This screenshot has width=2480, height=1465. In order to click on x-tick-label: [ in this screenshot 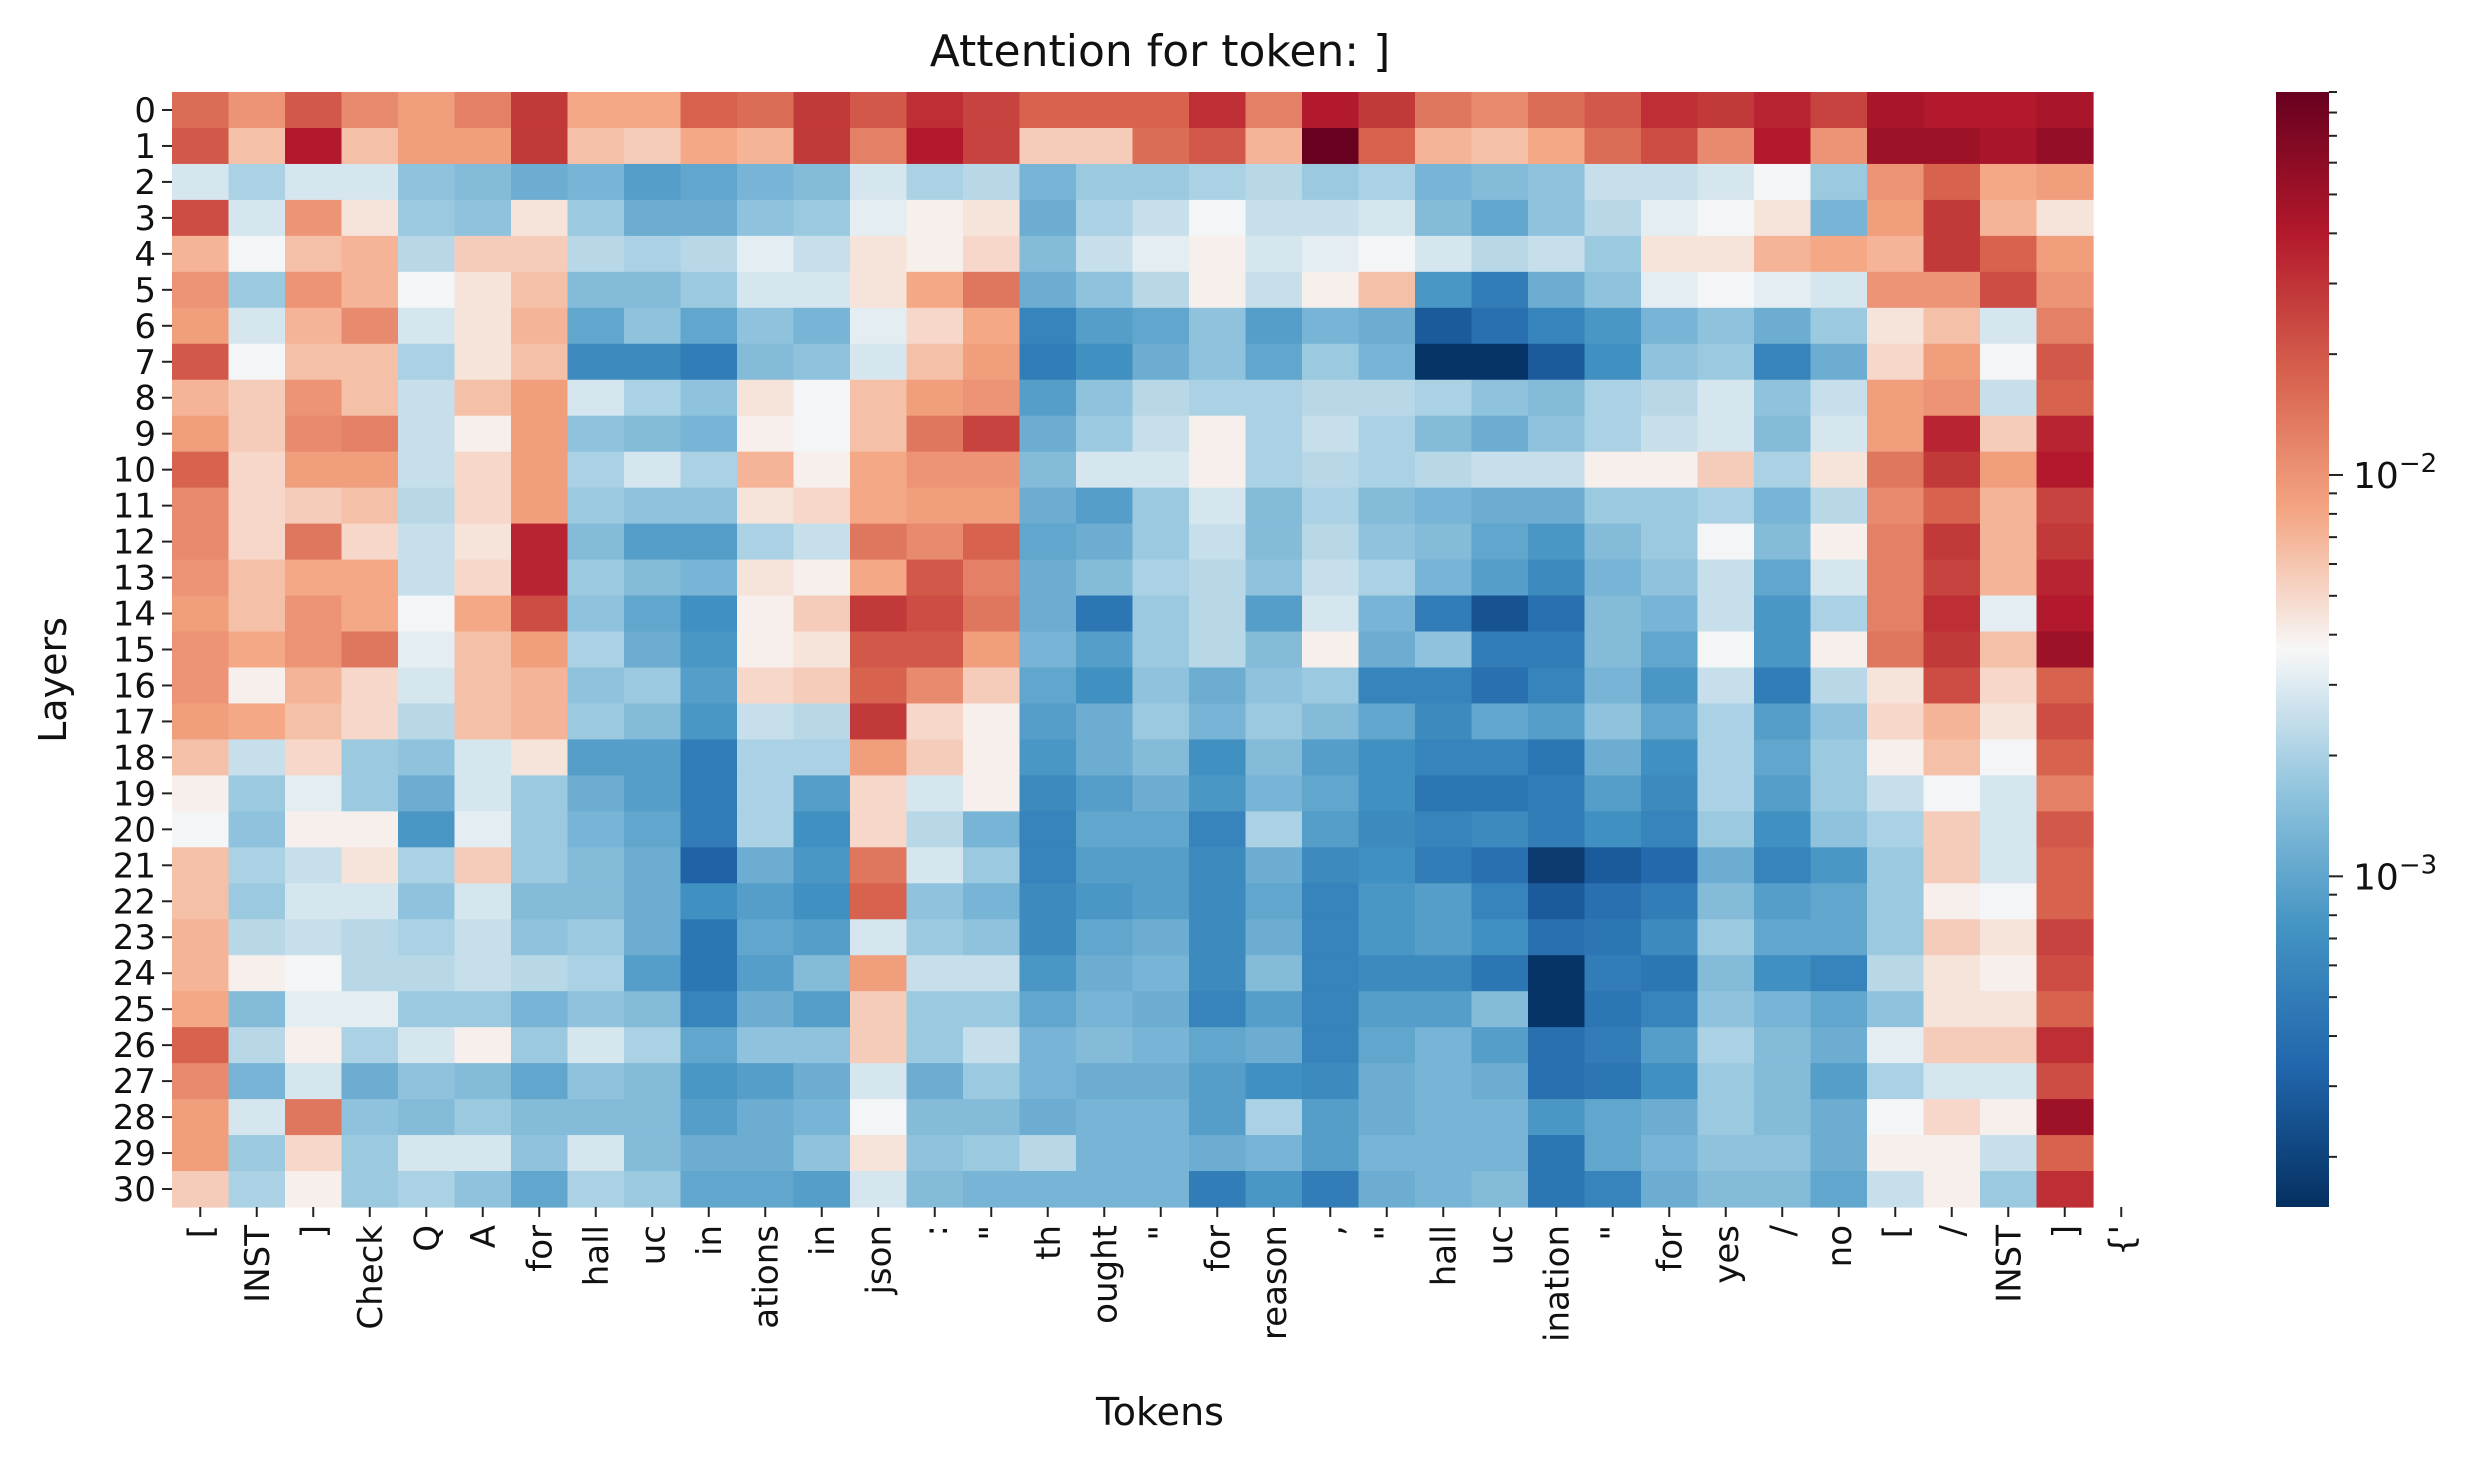, I will do `click(201, 1231)`.